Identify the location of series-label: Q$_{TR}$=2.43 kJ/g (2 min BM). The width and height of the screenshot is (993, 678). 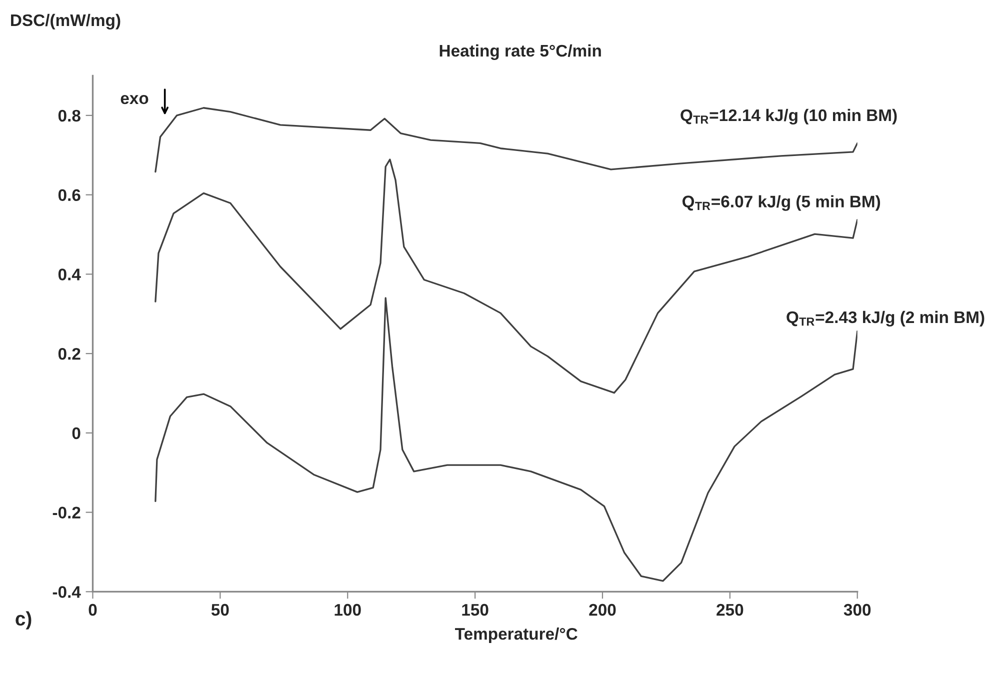
(885, 318).